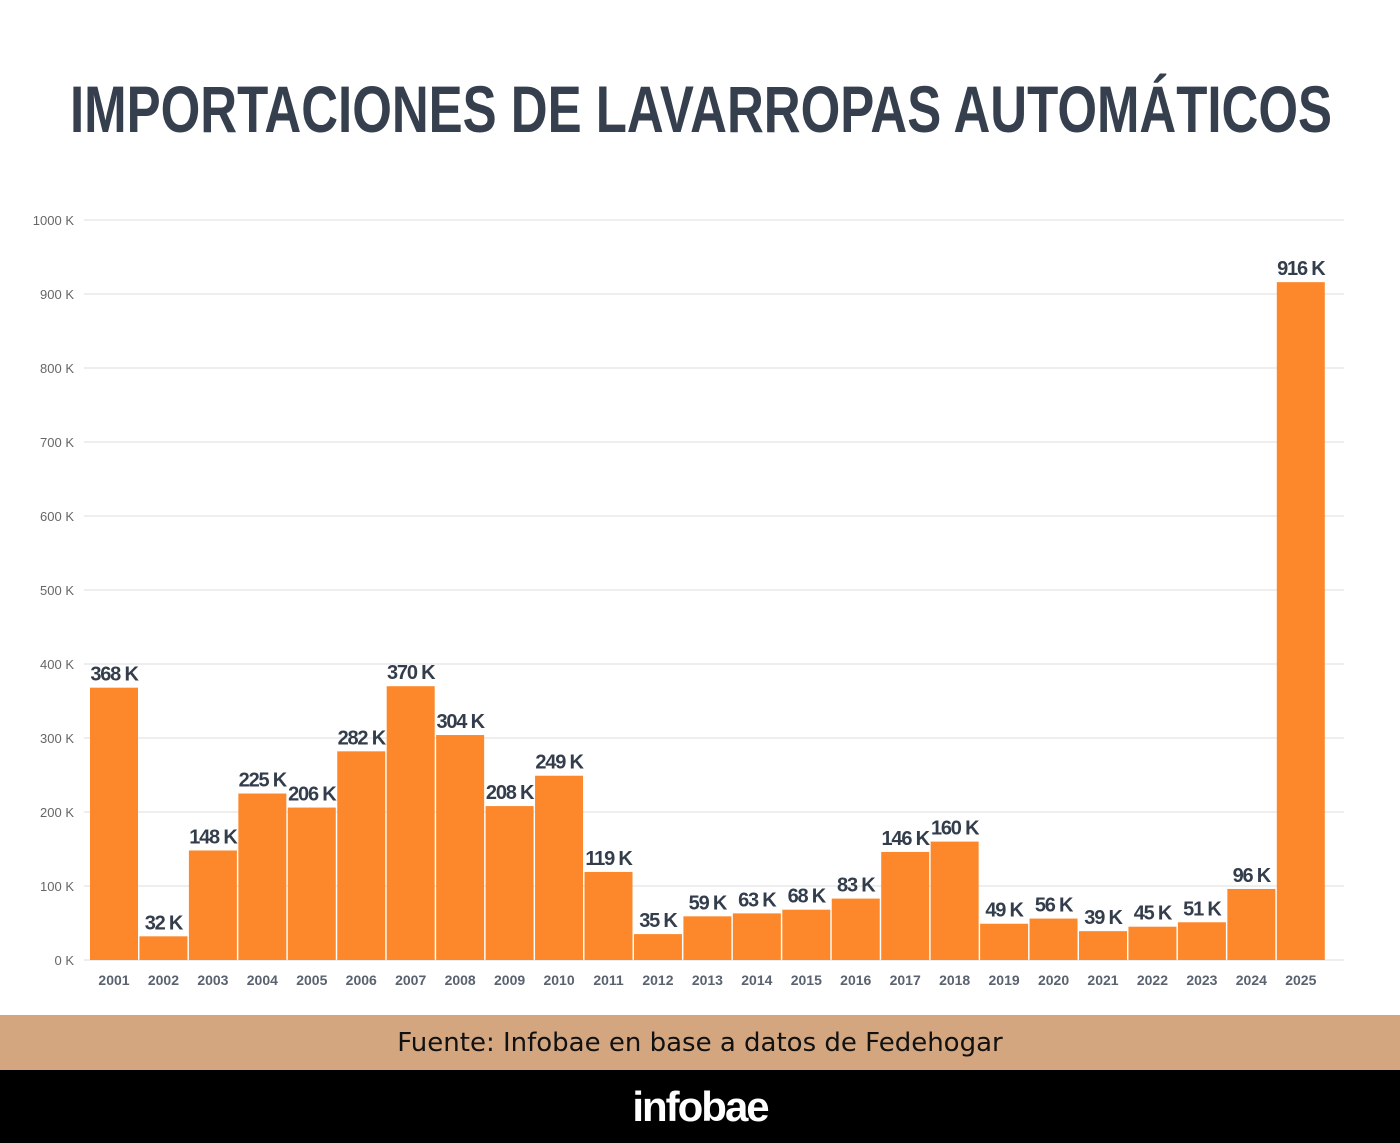 The height and width of the screenshot is (1143, 1400). I want to click on data-label: 83 K, so click(856, 886).